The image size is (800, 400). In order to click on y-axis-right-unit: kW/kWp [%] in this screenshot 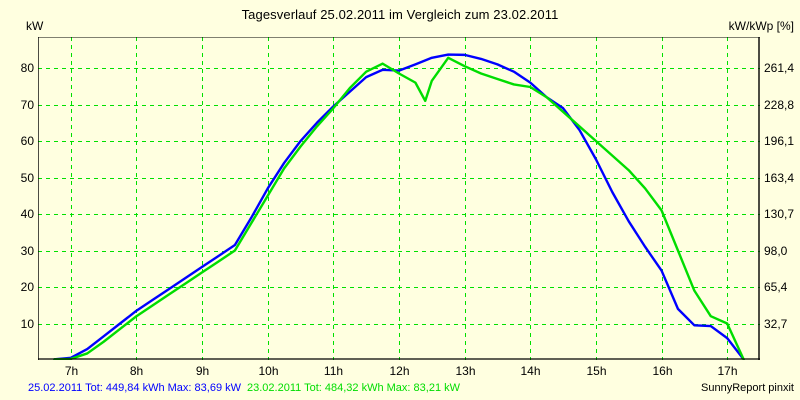, I will do `click(761, 26)`.